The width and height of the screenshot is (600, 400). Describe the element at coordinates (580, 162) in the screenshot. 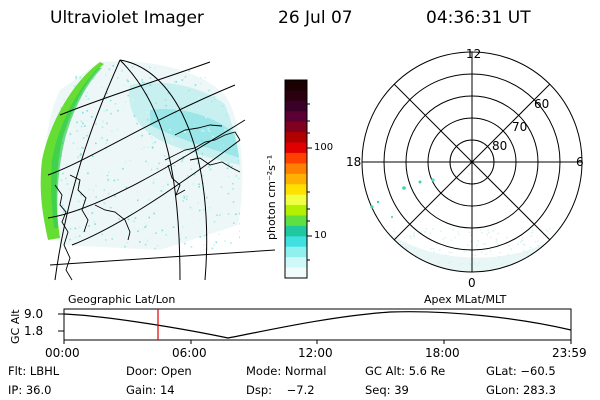

I see `mlt-label-6: 6` at that location.